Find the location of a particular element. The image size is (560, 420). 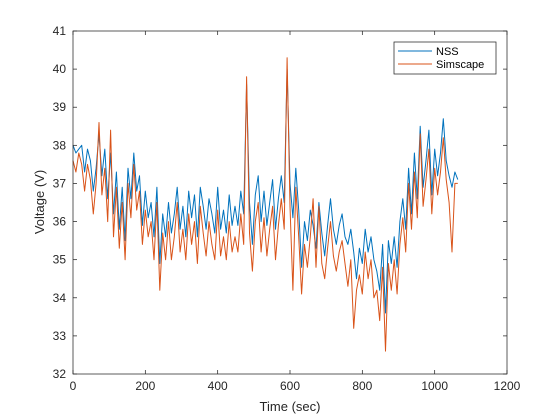

x-axis-label: Time (sec) is located at coordinates (290, 406).